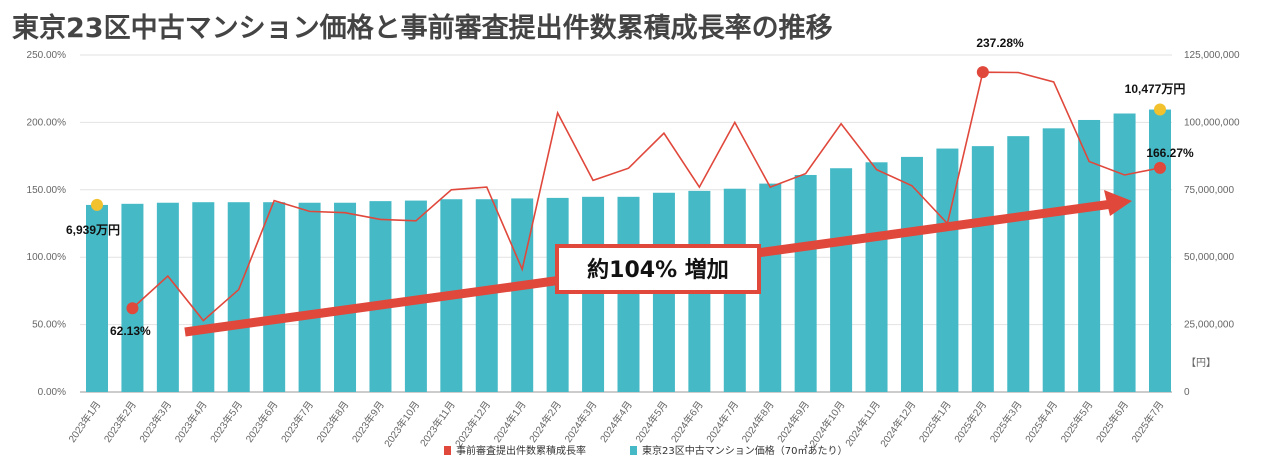  I want to click on right-tick-label: 75,000,000, so click(1209, 190).